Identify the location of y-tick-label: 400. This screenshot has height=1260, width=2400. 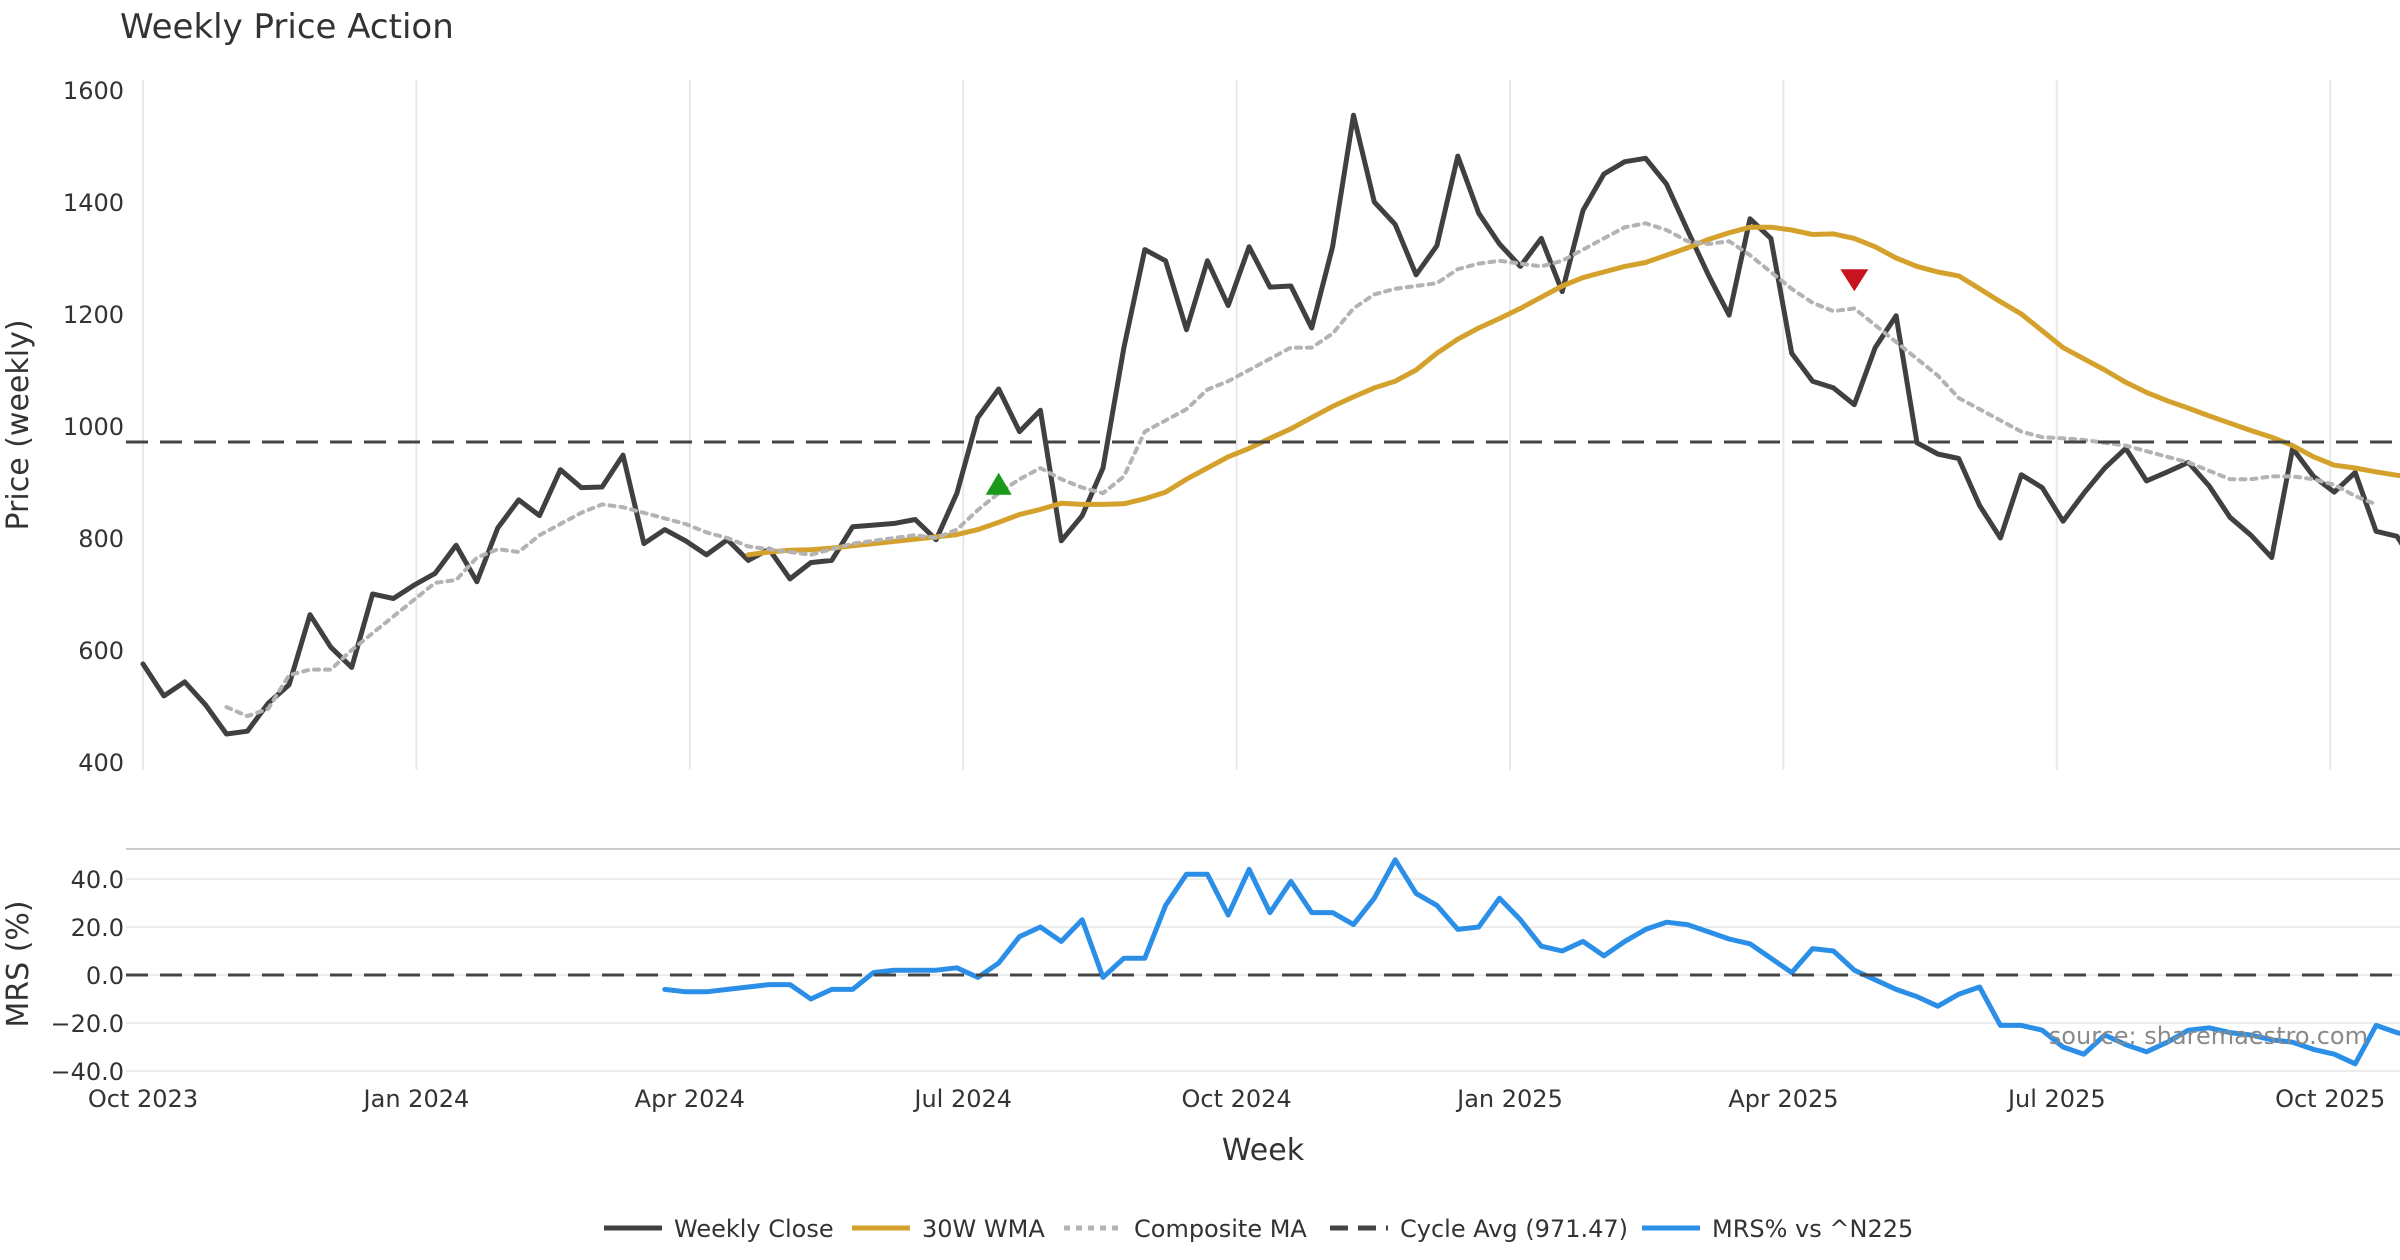
(101, 763).